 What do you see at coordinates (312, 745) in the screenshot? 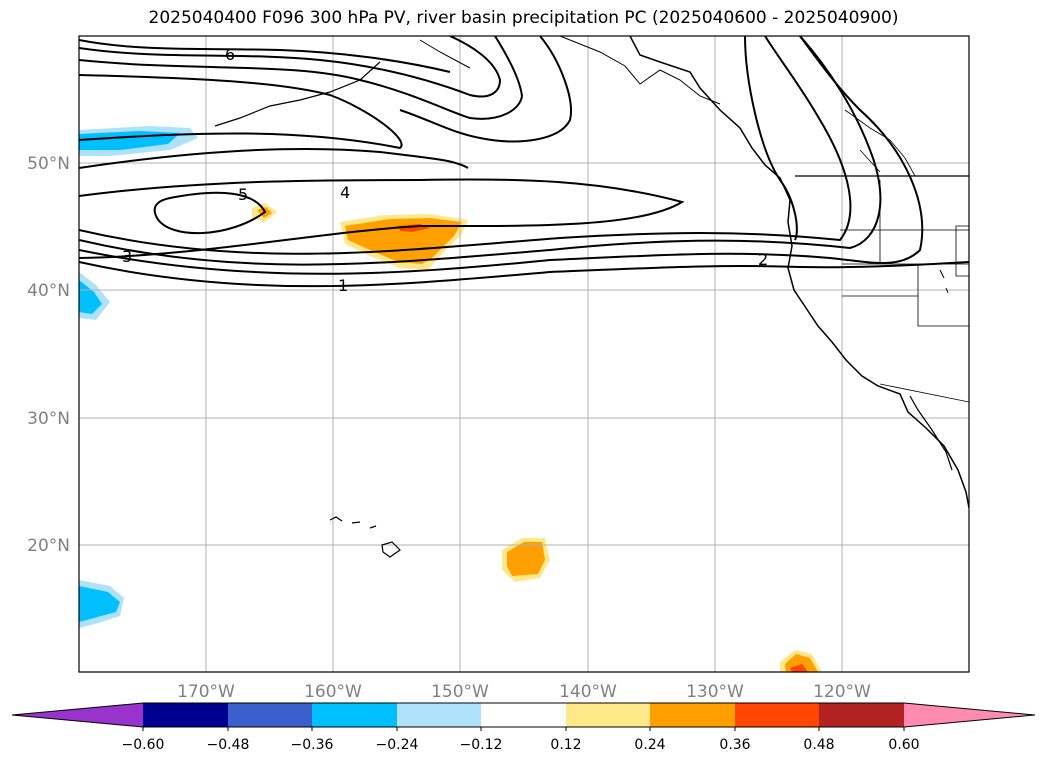
I see `colorbar-label-2: −0.36` at bounding box center [312, 745].